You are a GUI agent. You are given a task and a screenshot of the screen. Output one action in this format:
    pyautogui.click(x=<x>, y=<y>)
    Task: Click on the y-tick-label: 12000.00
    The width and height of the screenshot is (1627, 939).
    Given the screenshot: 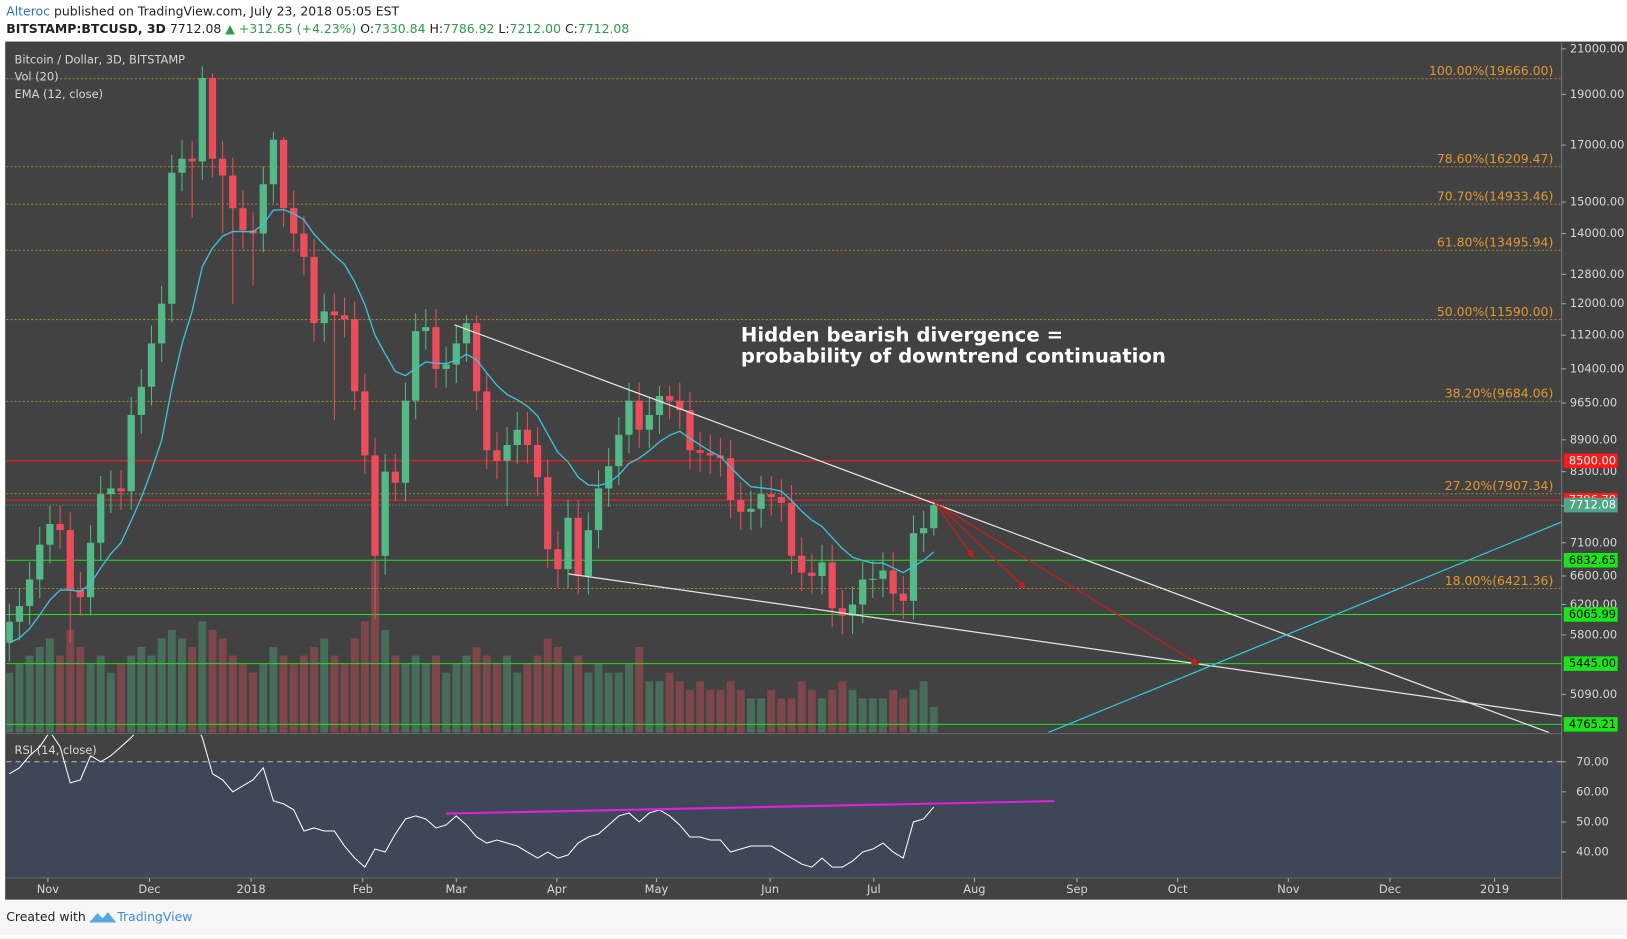 What is the action you would take?
    pyautogui.click(x=1597, y=303)
    